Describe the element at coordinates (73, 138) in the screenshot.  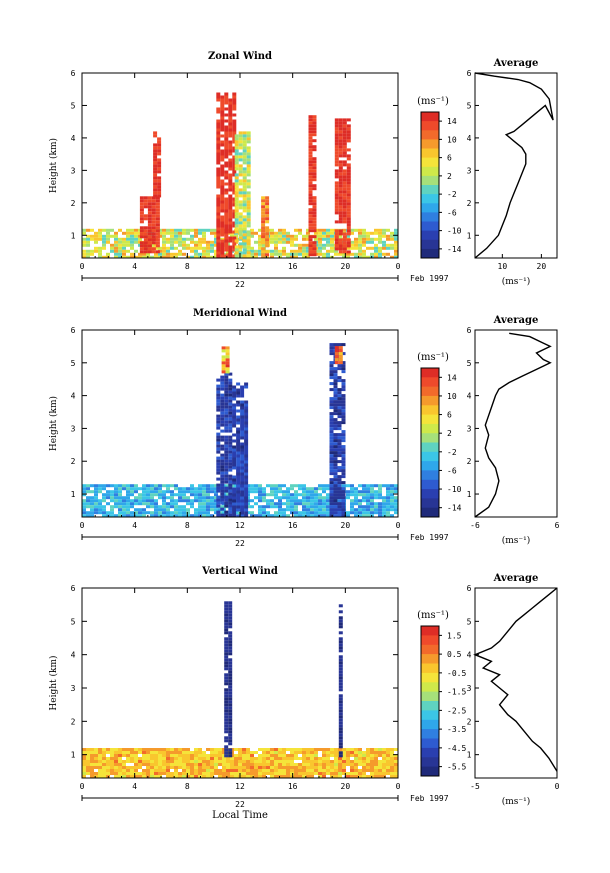
I see `y-tick-label: 4` at that location.